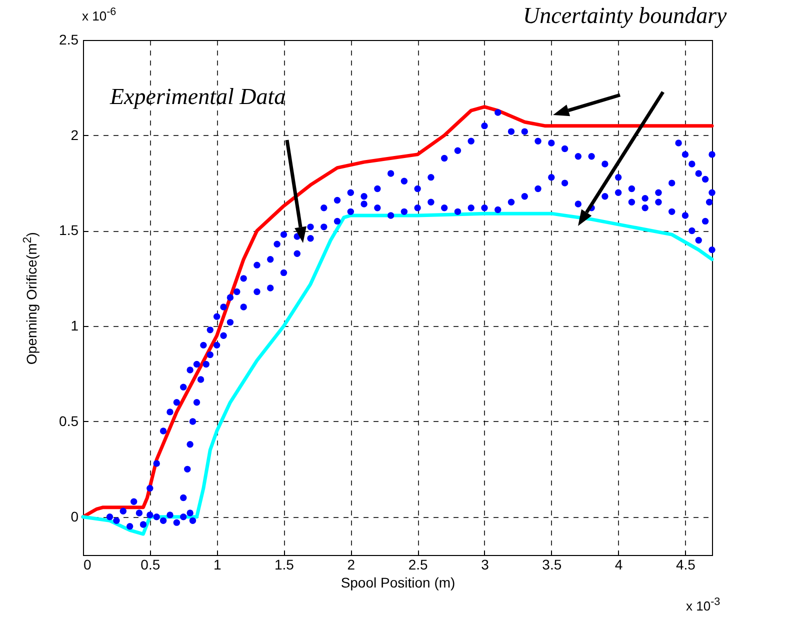  Describe the element at coordinates (198, 97) in the screenshot. I see `annotation: Experimental Data` at that location.